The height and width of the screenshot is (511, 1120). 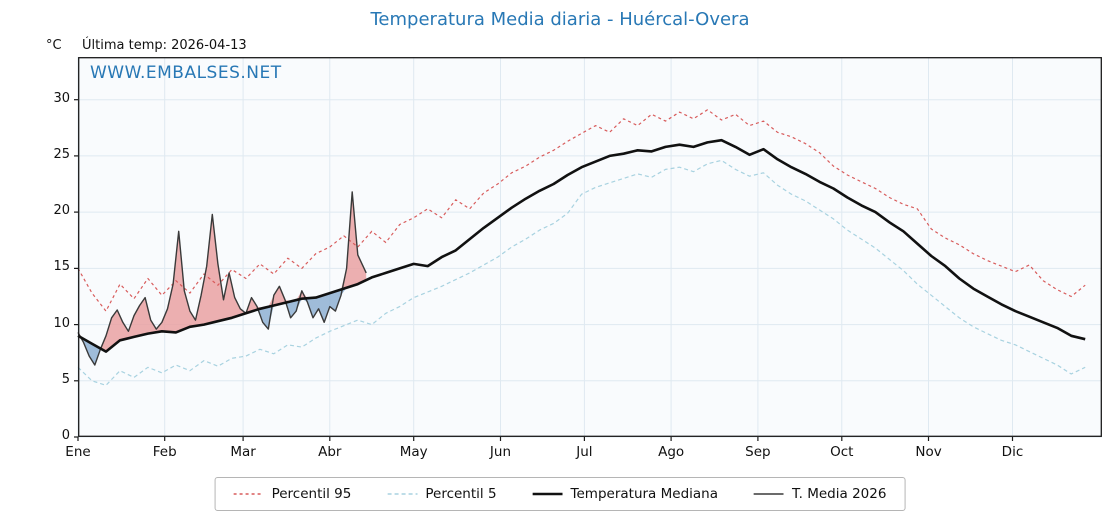 I want to click on y-axis-unit-label: °C, so click(x=54, y=45).